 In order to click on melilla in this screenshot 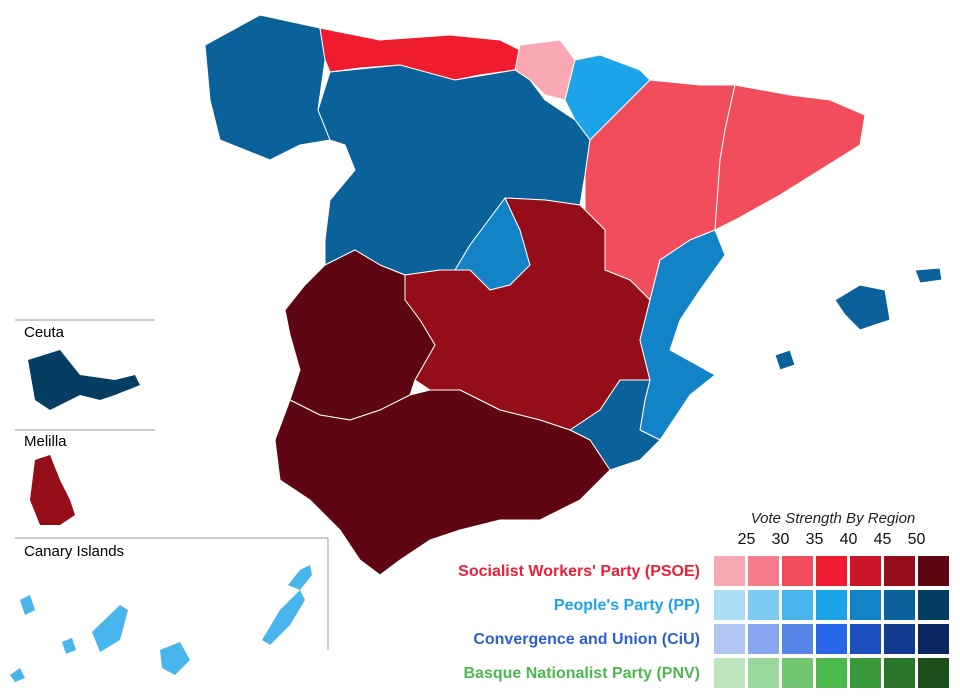, I will do `click(52, 490)`.